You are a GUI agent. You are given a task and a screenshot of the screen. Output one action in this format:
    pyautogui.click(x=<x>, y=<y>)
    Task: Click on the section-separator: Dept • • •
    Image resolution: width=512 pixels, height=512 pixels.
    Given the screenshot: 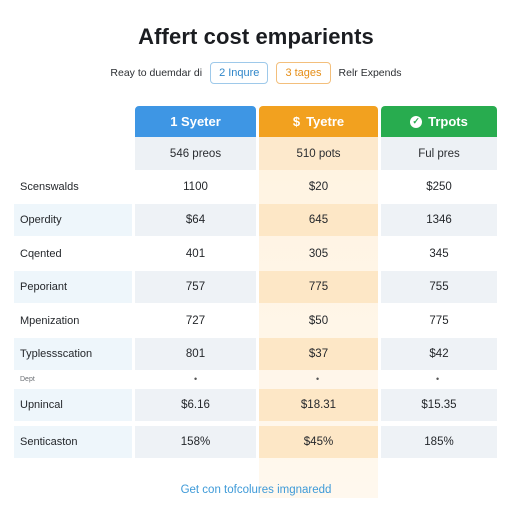 What is the action you would take?
    pyautogui.click(x=255, y=379)
    